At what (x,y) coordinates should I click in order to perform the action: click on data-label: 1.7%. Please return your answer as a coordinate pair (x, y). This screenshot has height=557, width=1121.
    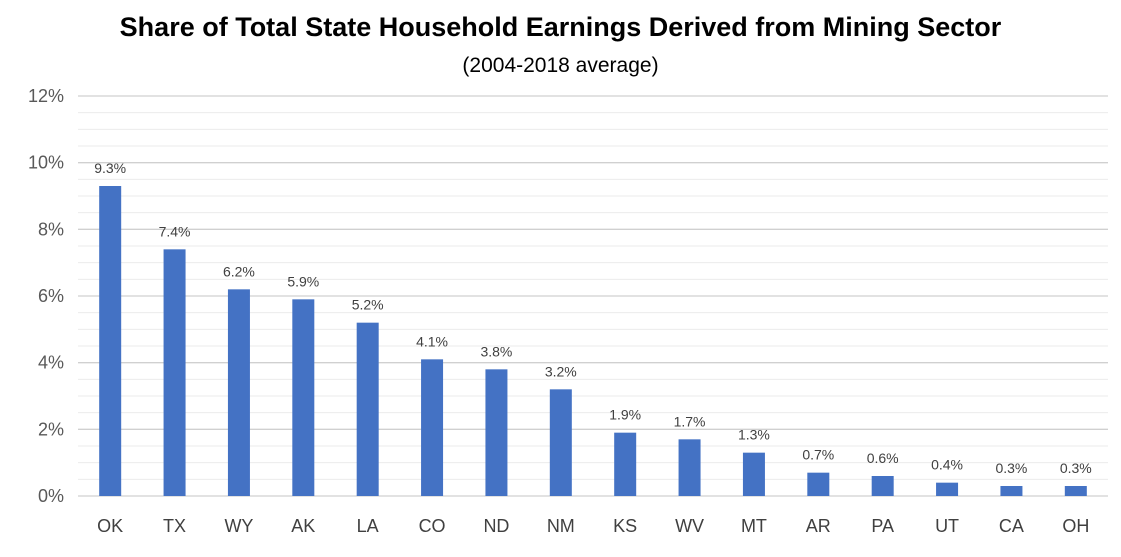
    Looking at the image, I should click on (690, 421).